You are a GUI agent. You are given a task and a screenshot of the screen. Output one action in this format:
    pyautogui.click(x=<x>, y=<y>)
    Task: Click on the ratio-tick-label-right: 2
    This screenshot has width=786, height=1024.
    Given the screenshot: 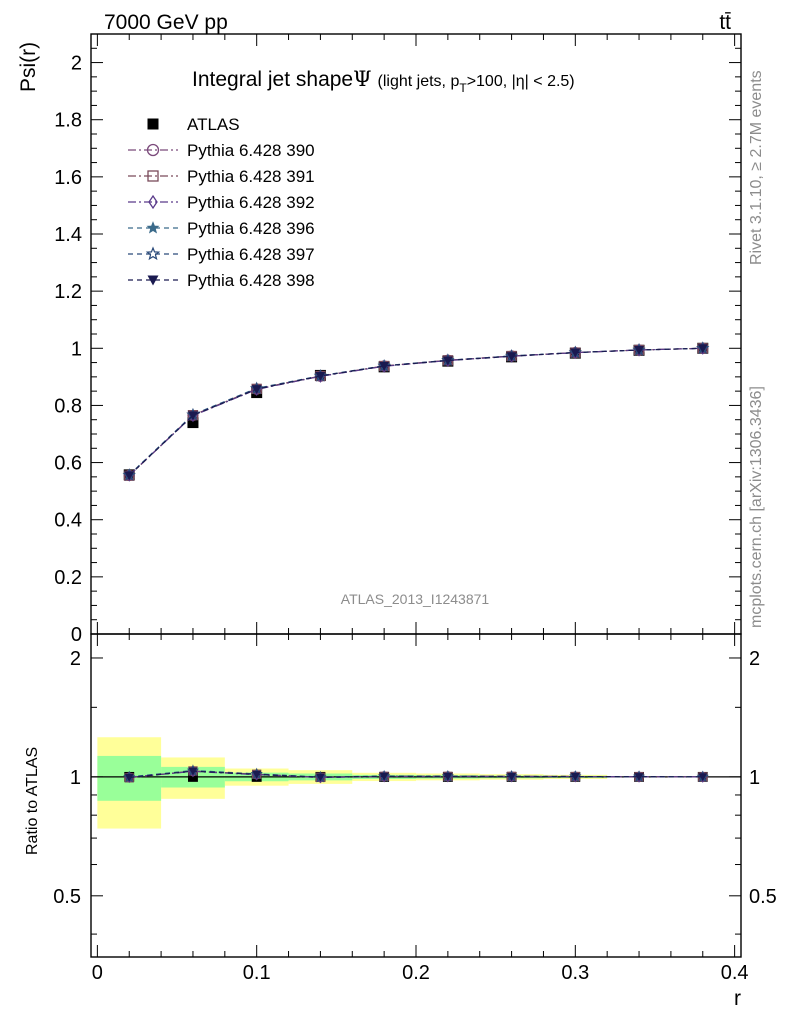 What is the action you would take?
    pyautogui.click(x=754, y=659)
    